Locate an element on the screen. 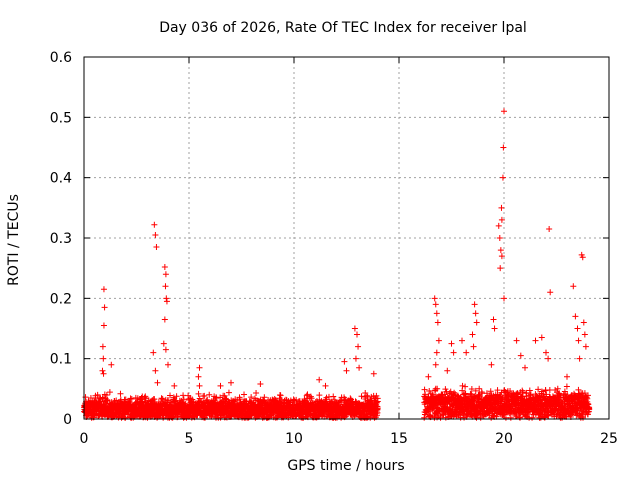 The image size is (640, 480). x-tick-label: 25 is located at coordinates (609, 439).